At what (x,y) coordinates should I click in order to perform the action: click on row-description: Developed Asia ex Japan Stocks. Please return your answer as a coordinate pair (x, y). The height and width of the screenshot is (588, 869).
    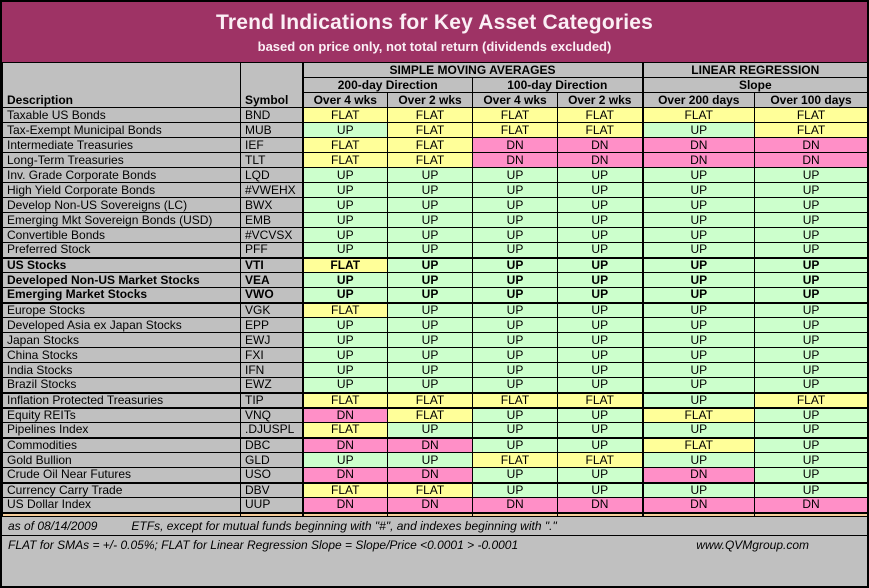
    Looking at the image, I should click on (121, 325).